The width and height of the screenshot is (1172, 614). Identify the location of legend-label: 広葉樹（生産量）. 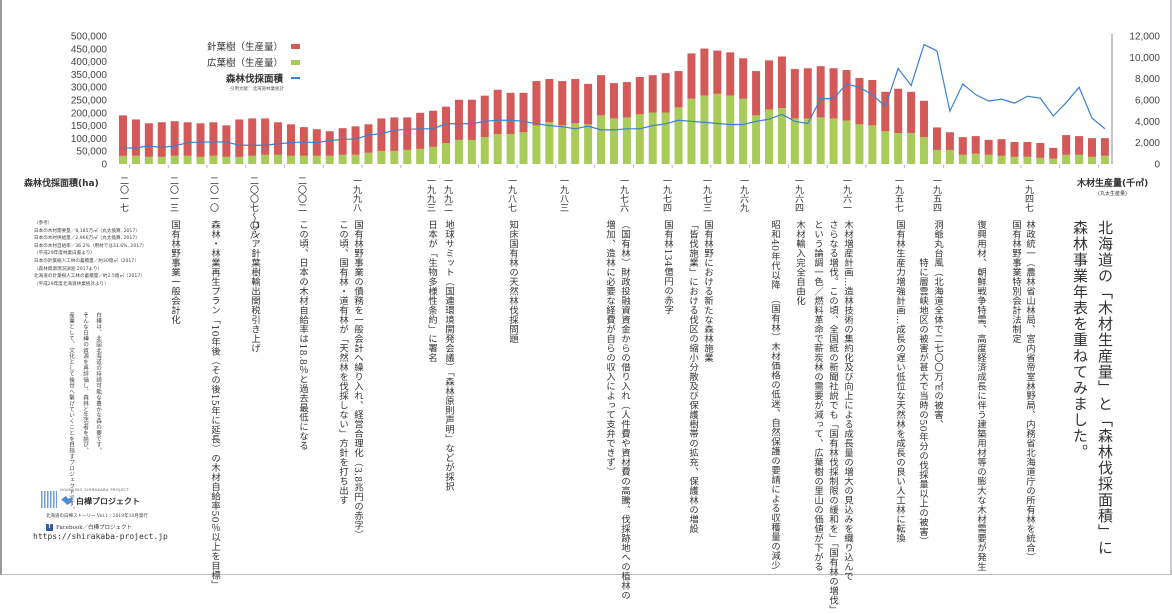
(244, 63).